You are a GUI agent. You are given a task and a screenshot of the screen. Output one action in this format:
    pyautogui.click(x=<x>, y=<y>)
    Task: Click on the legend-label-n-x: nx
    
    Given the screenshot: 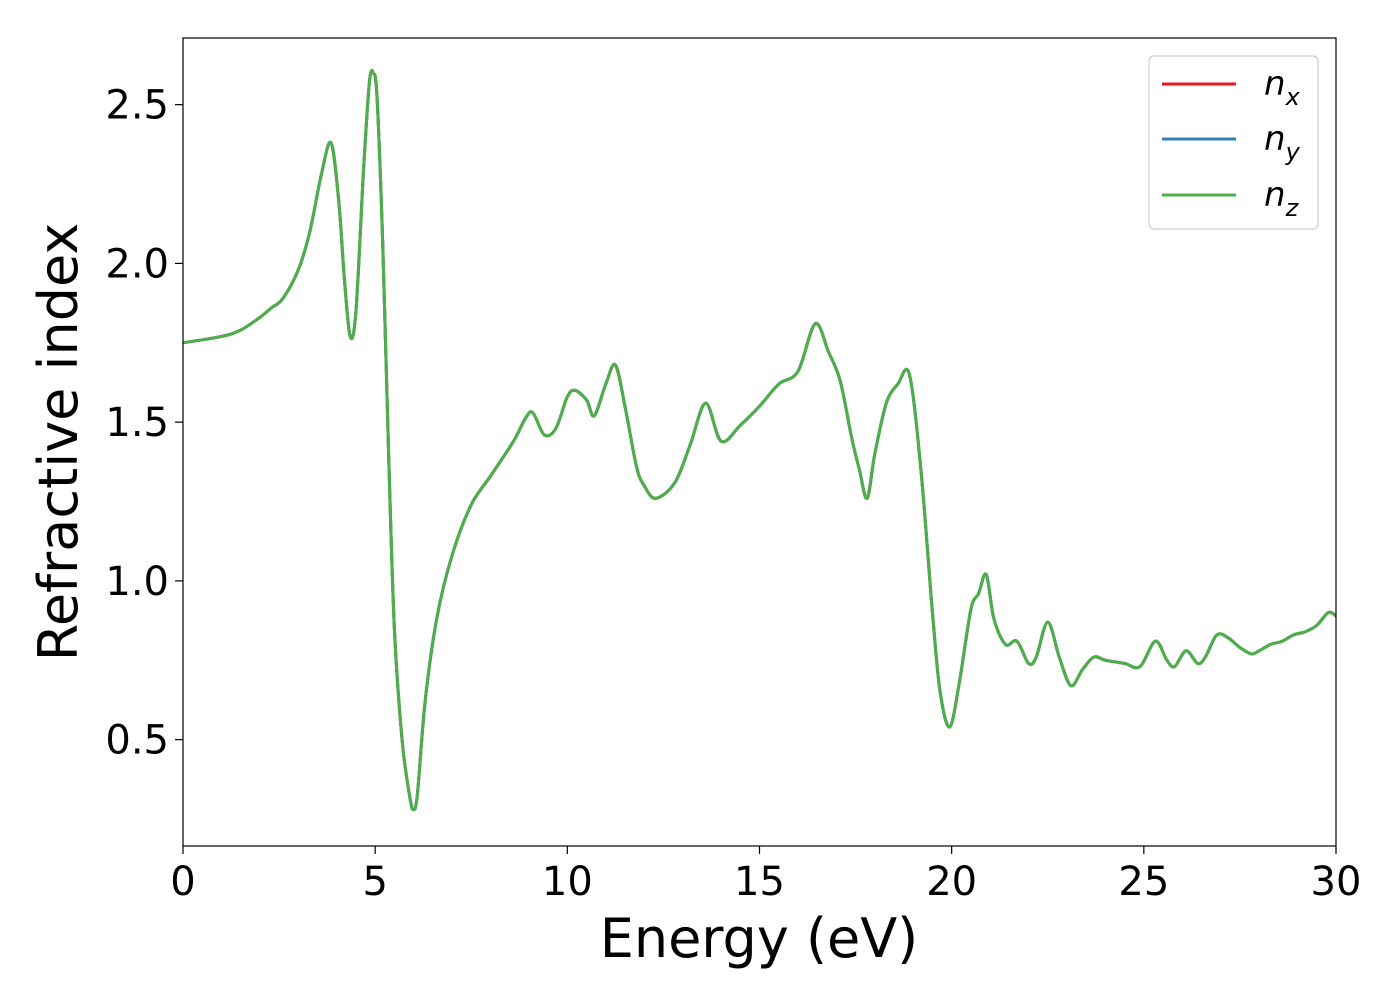 What is the action you would take?
    pyautogui.click(x=1282, y=87)
    